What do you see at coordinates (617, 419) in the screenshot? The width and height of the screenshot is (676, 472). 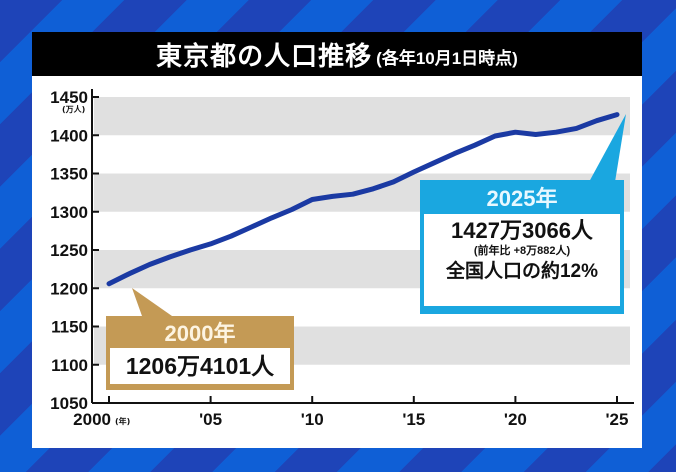 I see `x-tick-label: '25` at bounding box center [617, 419].